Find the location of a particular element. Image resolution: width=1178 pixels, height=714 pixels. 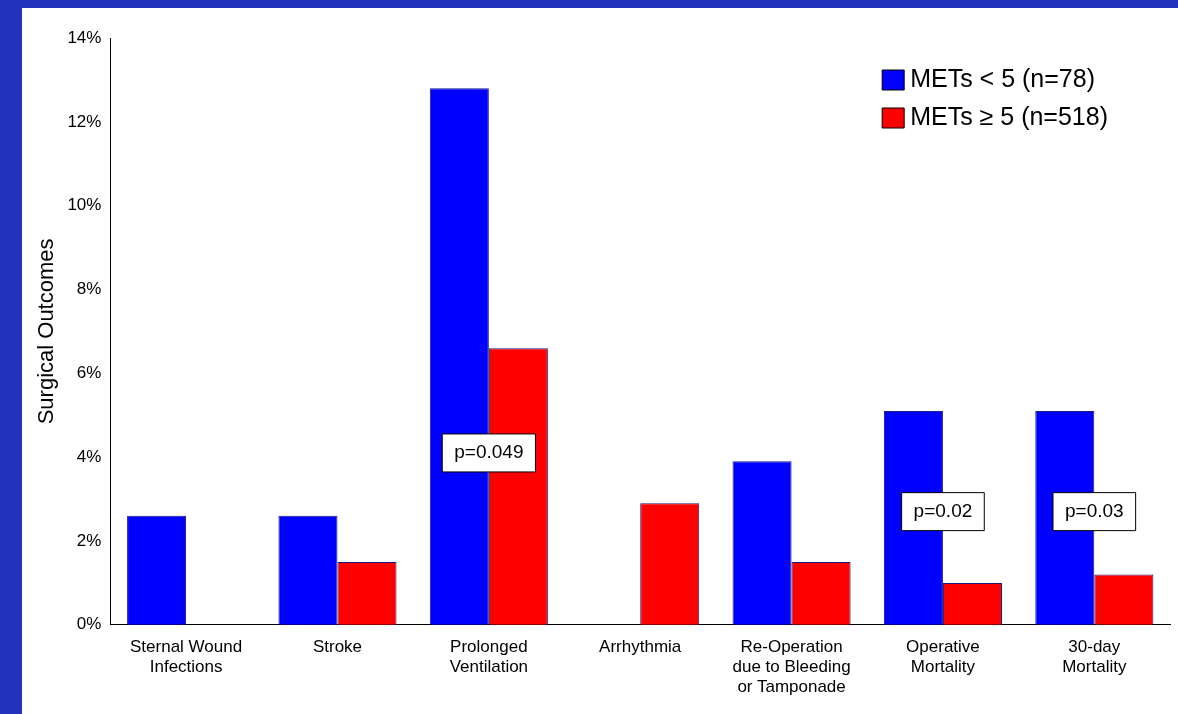

y-tick-label: 2% is located at coordinates (89, 540).